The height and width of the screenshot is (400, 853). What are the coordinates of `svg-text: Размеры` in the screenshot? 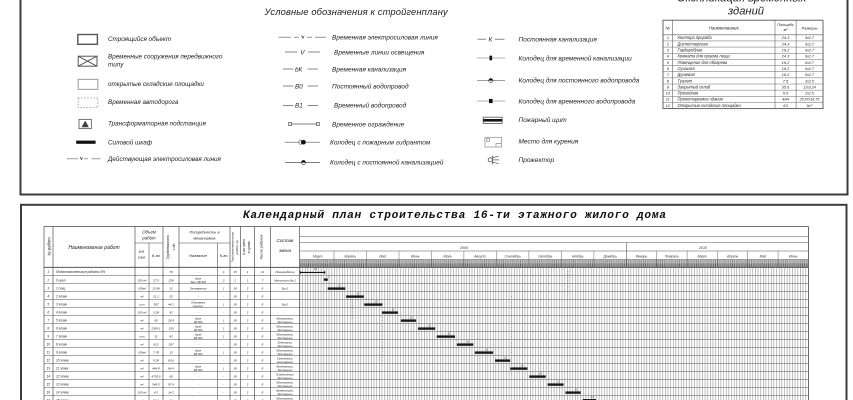 It's located at (810, 28).